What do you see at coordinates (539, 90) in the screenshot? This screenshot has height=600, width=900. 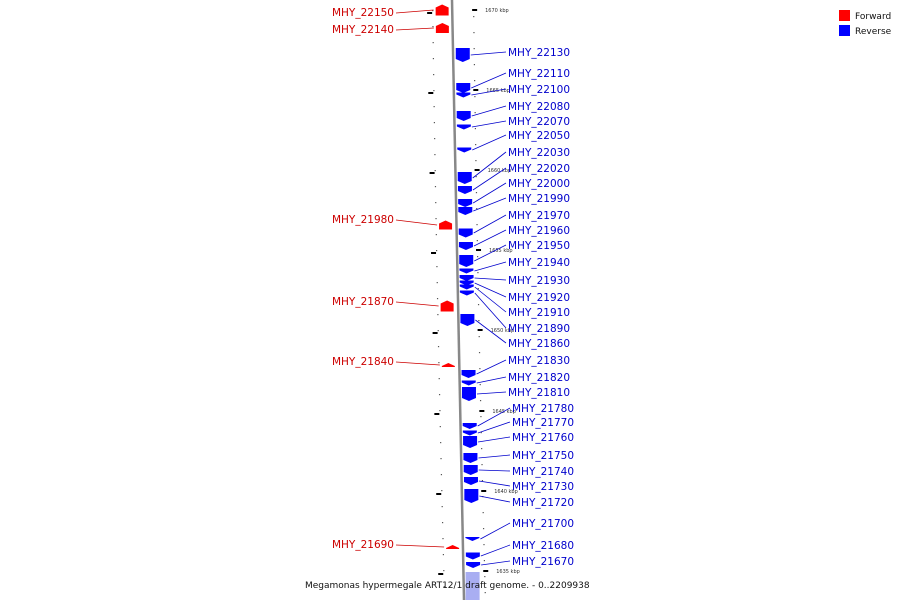 I see `reverse-gene-label: MHY_22100` at bounding box center [539, 90].